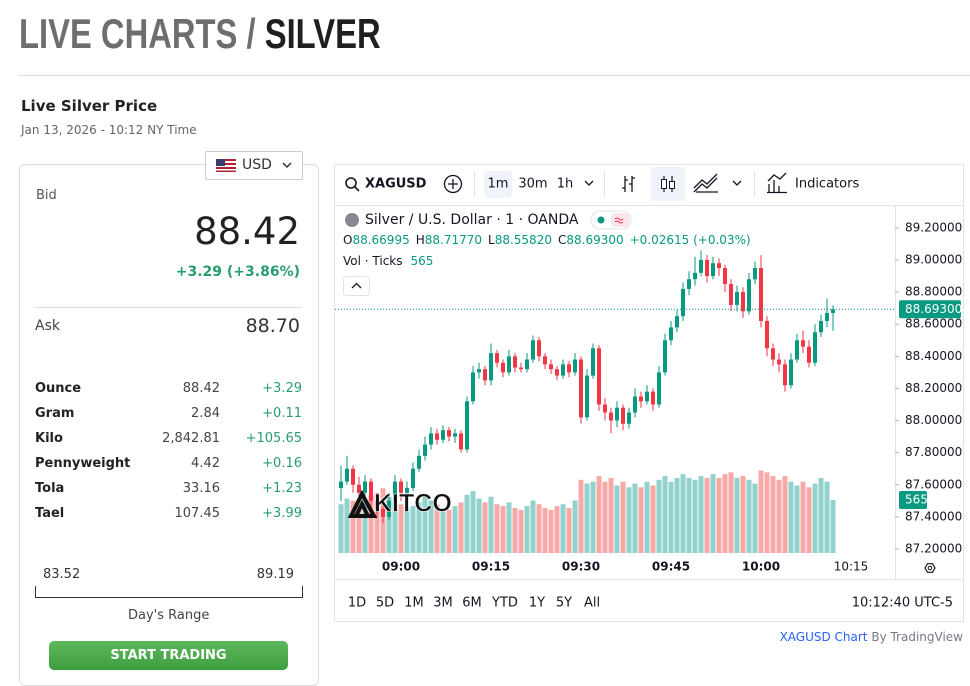  What do you see at coordinates (564, 603) in the screenshot?
I see `range-button: 5Y` at bounding box center [564, 603].